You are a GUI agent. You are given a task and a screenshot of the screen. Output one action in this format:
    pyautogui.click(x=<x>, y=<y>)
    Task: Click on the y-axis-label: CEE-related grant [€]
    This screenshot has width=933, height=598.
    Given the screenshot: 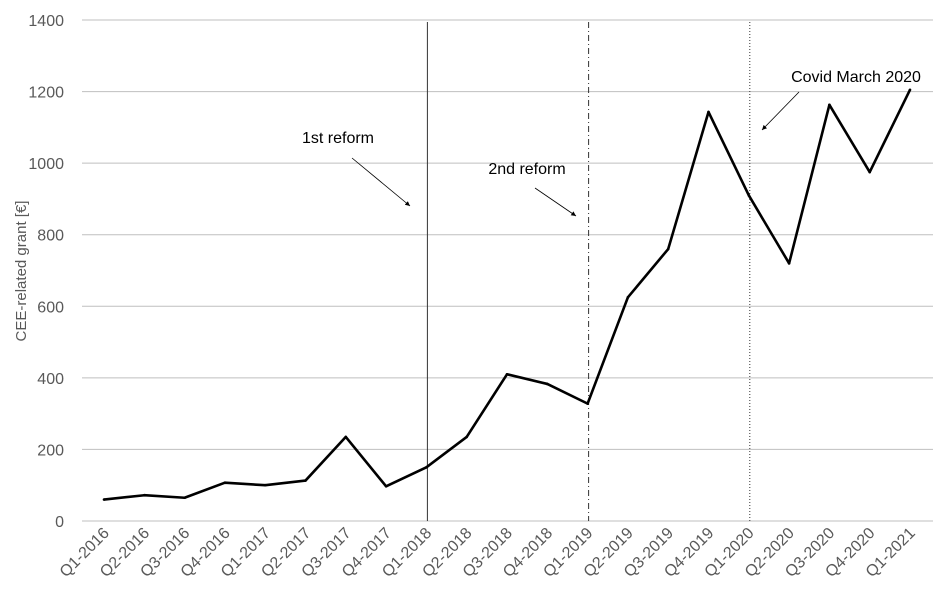 What is the action you would take?
    pyautogui.click(x=21, y=271)
    